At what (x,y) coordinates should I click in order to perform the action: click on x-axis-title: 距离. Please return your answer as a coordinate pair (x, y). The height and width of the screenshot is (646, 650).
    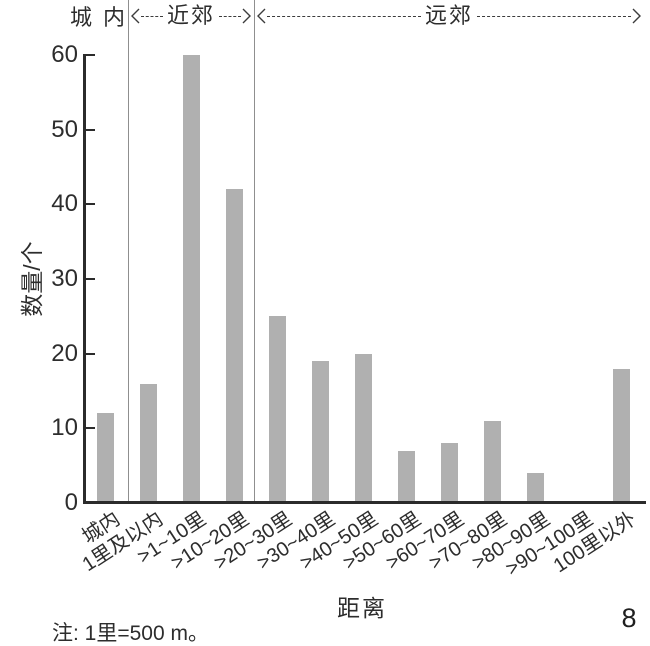
    Looking at the image, I should click on (362, 608).